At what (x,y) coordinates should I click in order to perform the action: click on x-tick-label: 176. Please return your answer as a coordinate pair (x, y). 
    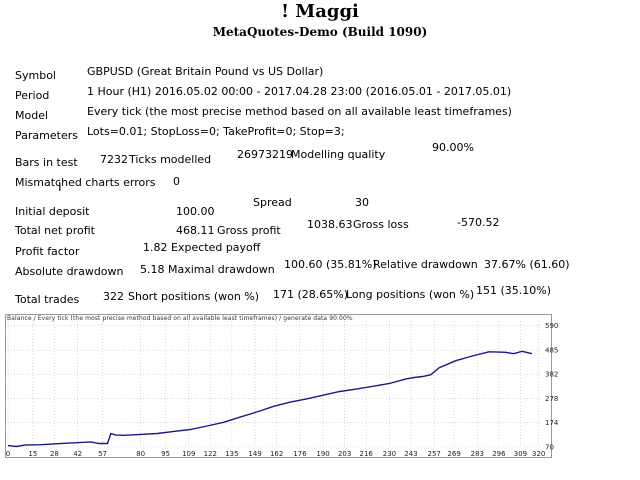
    Looking at the image, I should click on (300, 454).